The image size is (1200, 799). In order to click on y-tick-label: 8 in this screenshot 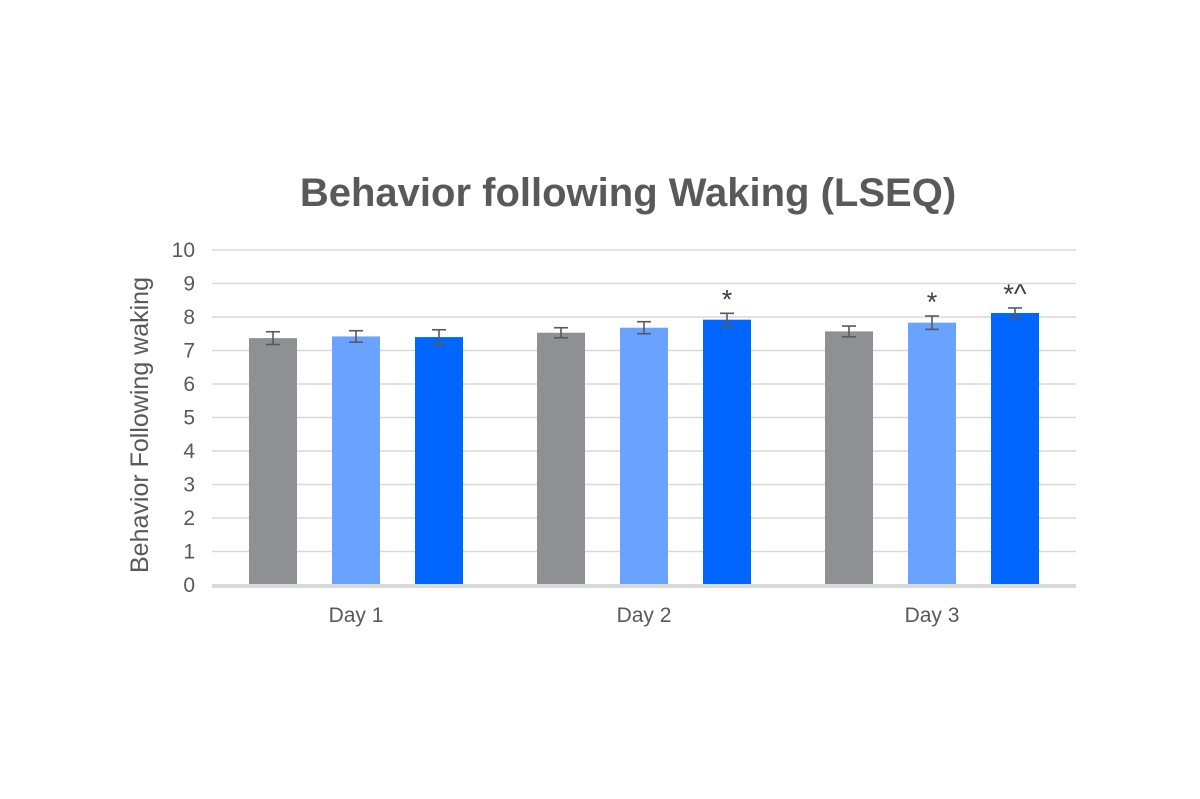, I will do `click(189, 317)`.